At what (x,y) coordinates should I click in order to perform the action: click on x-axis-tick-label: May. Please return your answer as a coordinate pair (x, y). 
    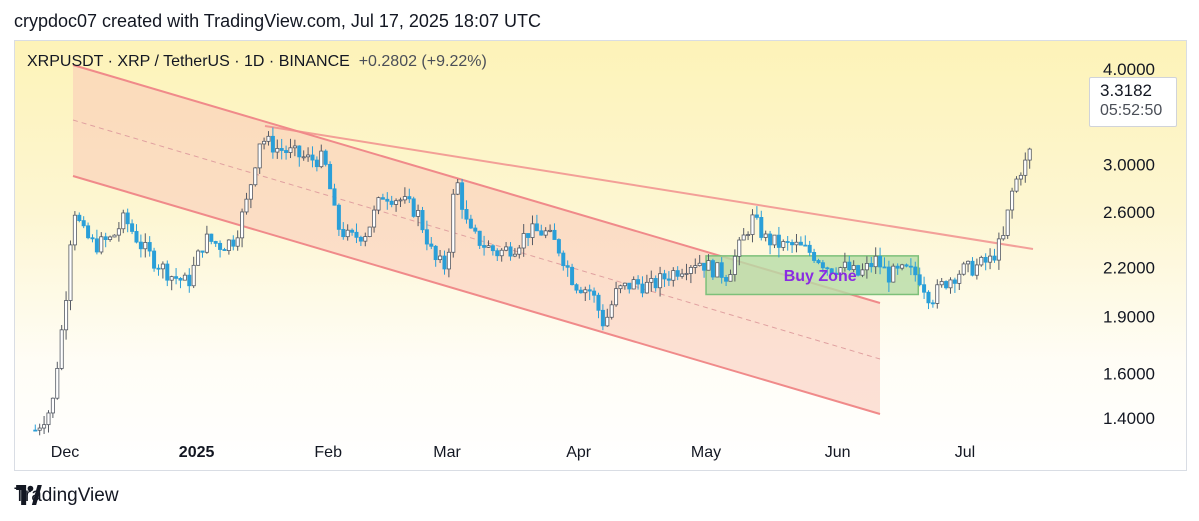
    Looking at the image, I should click on (706, 452).